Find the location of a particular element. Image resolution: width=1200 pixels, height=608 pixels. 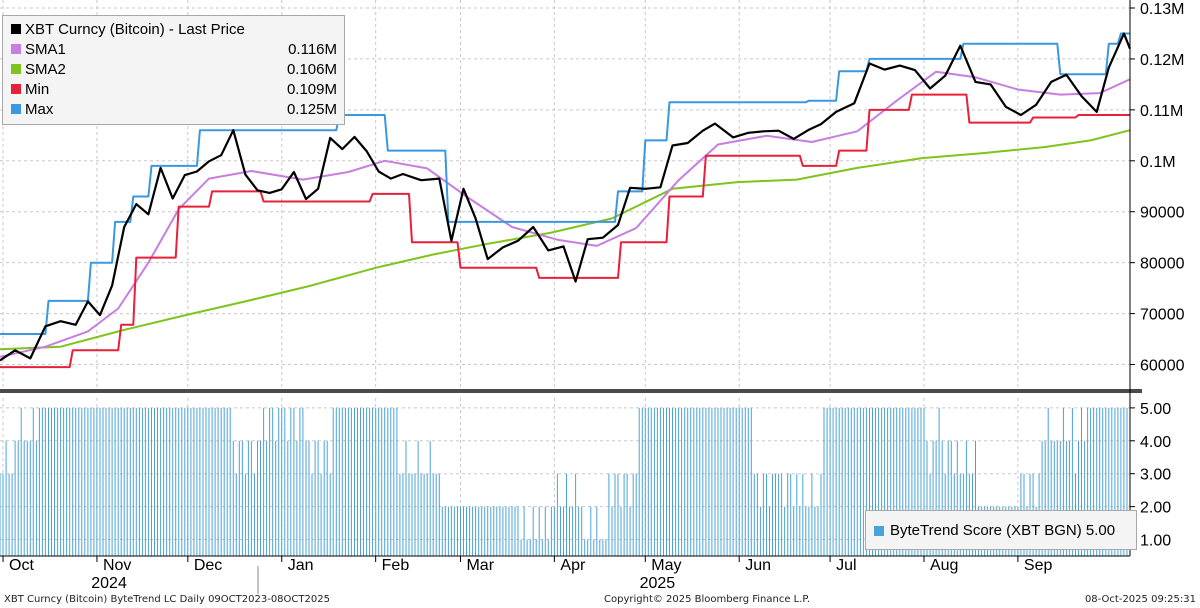

x-month-label: Aug is located at coordinates (944, 565).